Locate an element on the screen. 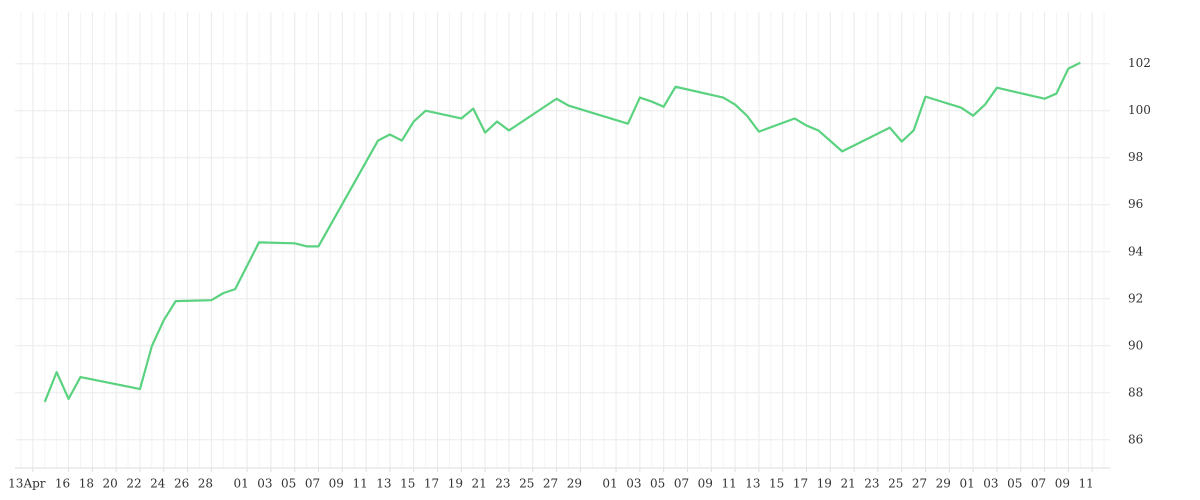 The height and width of the screenshot is (500, 1200). y-tick-label: 94 is located at coordinates (1136, 251).